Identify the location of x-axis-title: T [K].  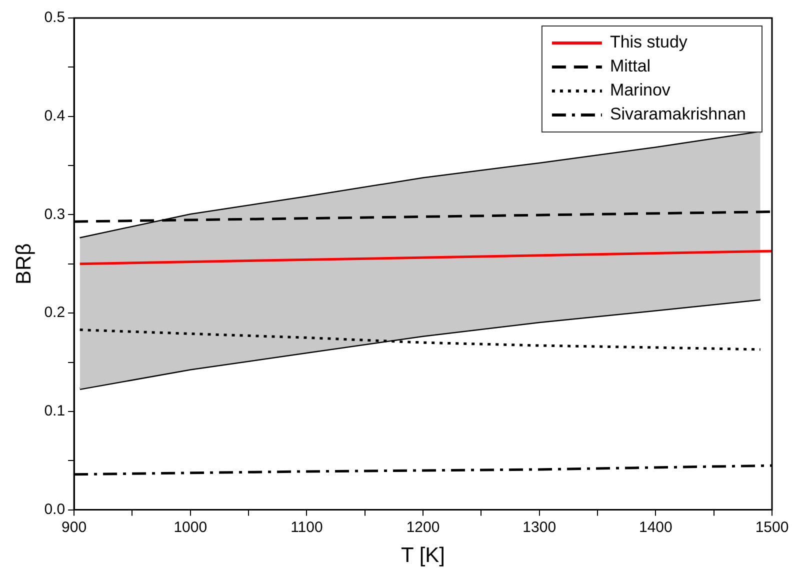
(423, 556).